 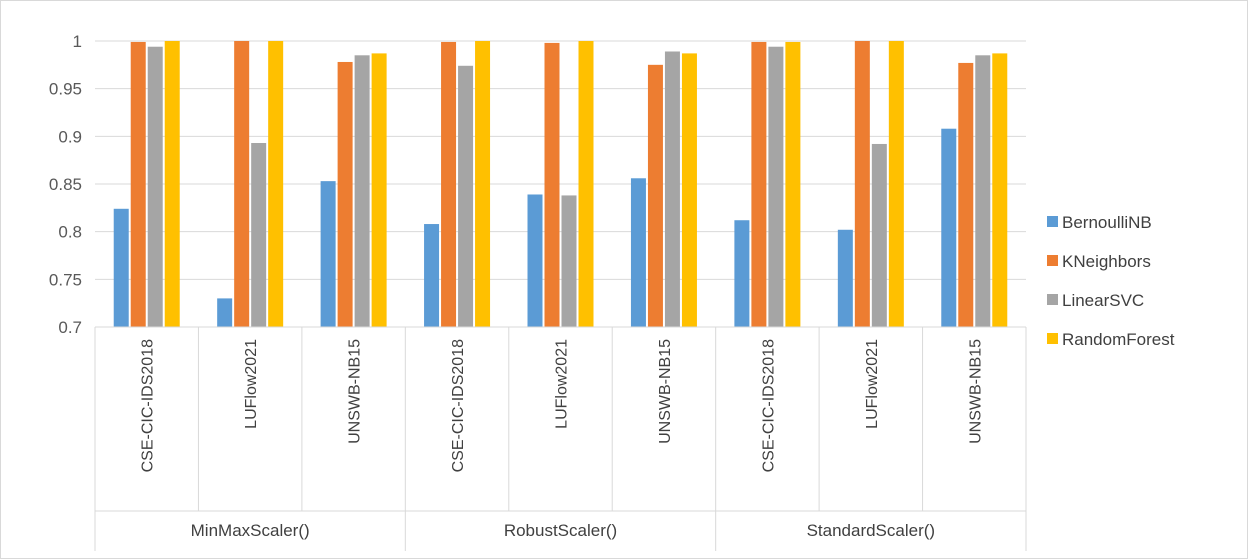 I want to click on legend-label: BernoulliNB, so click(x=1107, y=222).